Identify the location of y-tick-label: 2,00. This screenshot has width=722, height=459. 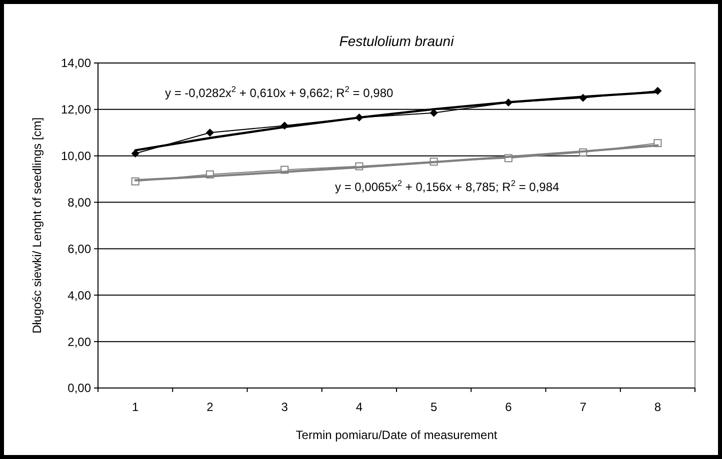
(80, 341).